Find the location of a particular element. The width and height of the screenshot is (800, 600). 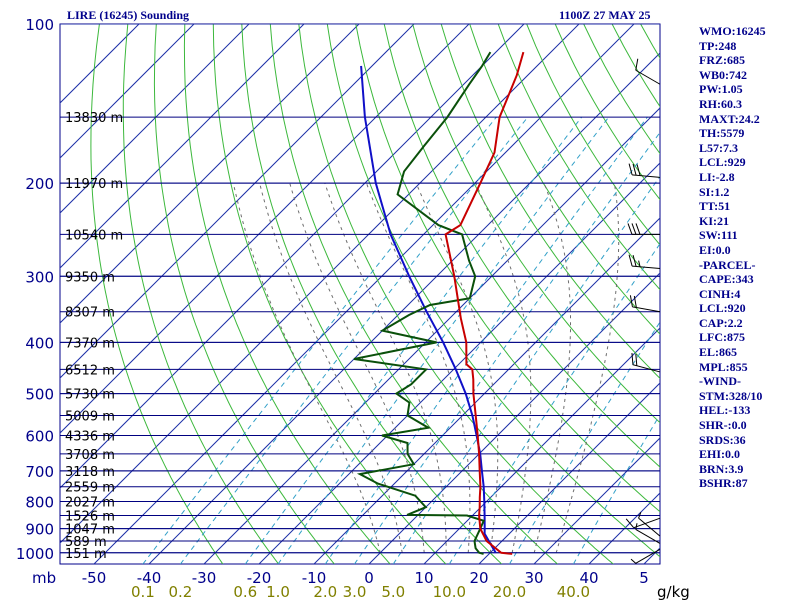

height-label: 5009 m is located at coordinates (90, 417).